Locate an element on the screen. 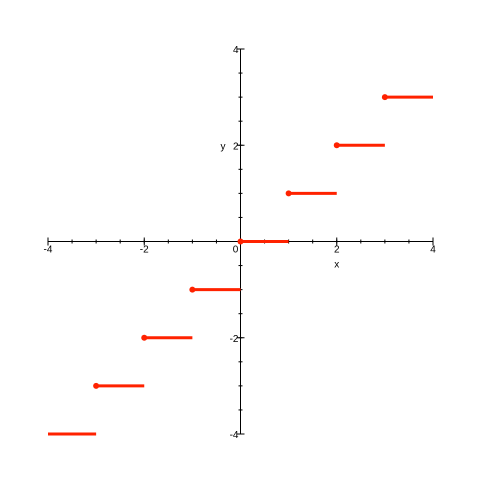 The height and width of the screenshot is (482, 482). x-tick-label: 0 is located at coordinates (236, 250).